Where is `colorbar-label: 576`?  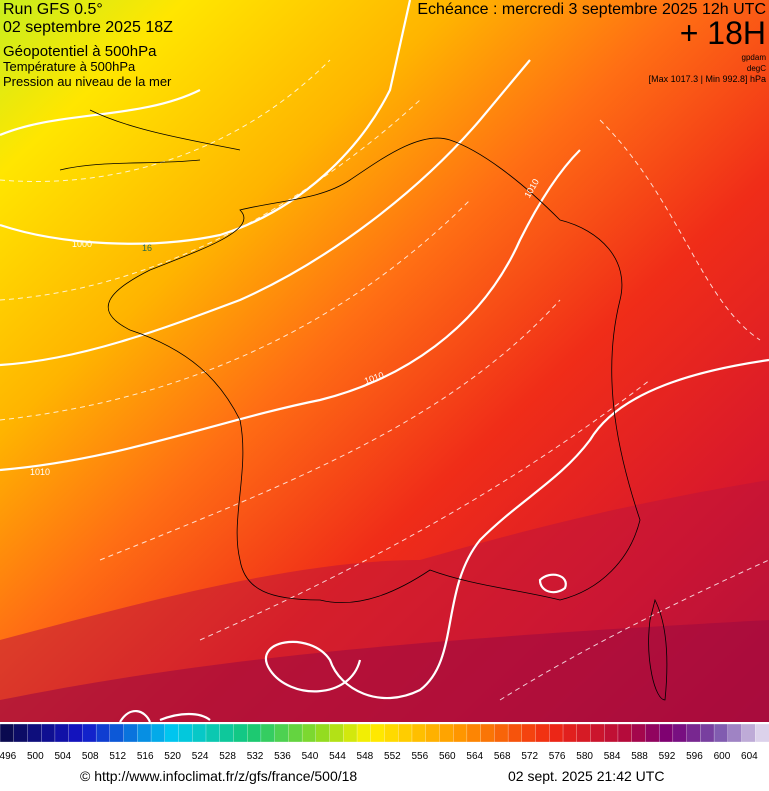
colorbar-label: 576 is located at coordinates (557, 756).